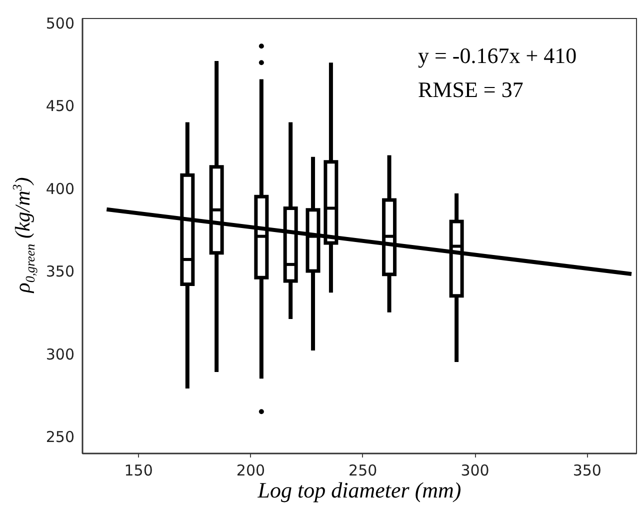 This screenshot has height=505, width=638. What do you see at coordinates (471, 89) in the screenshot?
I see `annotation: RMSE = 37` at bounding box center [471, 89].